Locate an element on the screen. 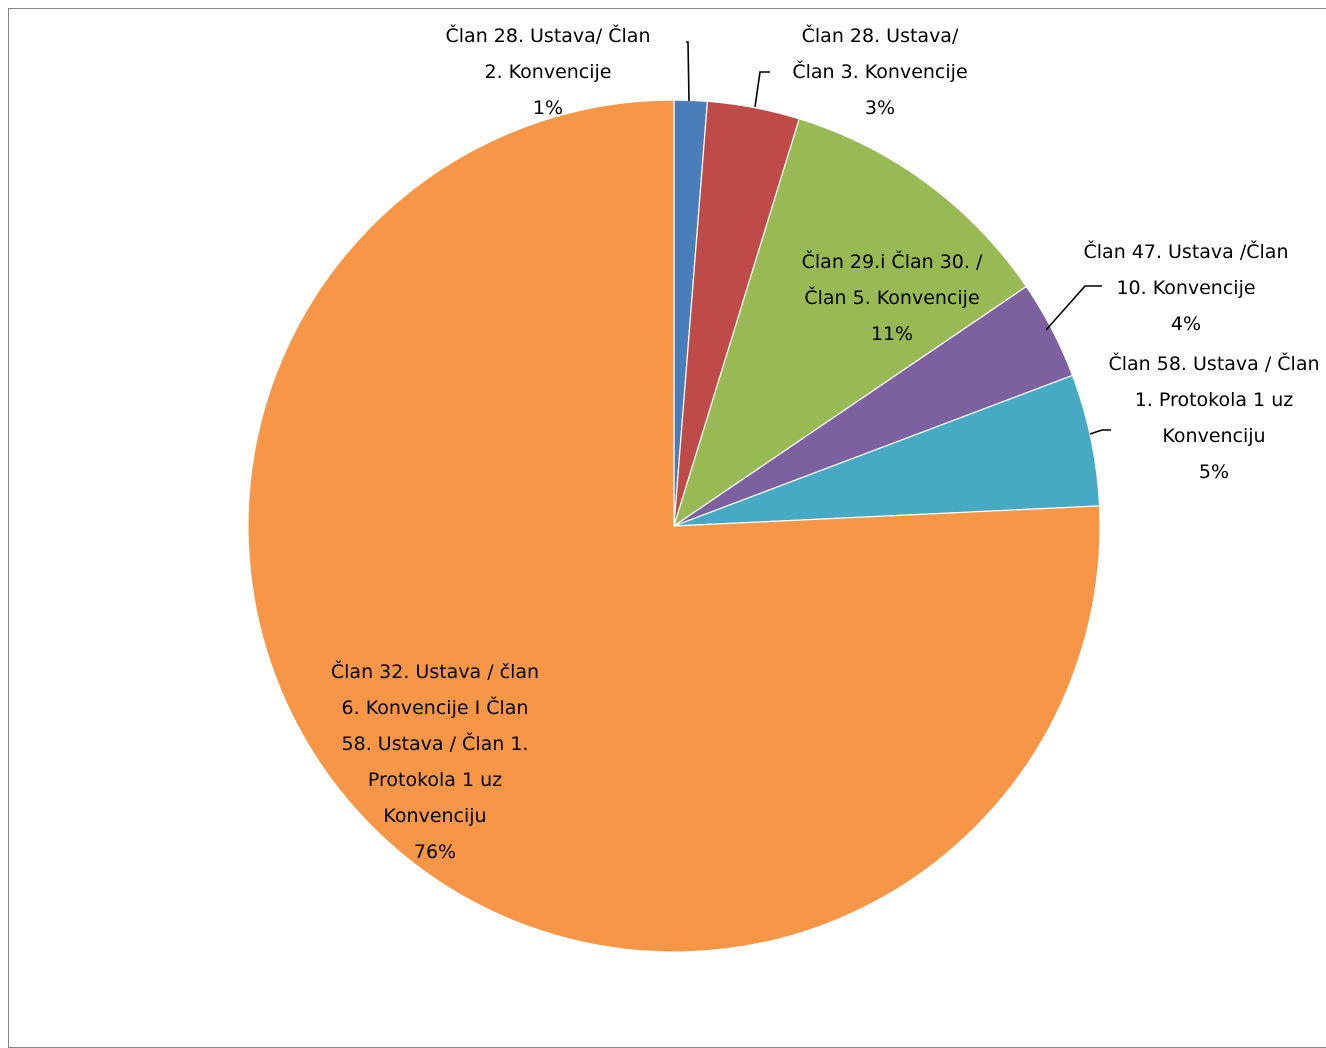 The height and width of the screenshot is (1048, 1326). data-label-line: Član 32. Ustava / član is located at coordinates (435, 671).